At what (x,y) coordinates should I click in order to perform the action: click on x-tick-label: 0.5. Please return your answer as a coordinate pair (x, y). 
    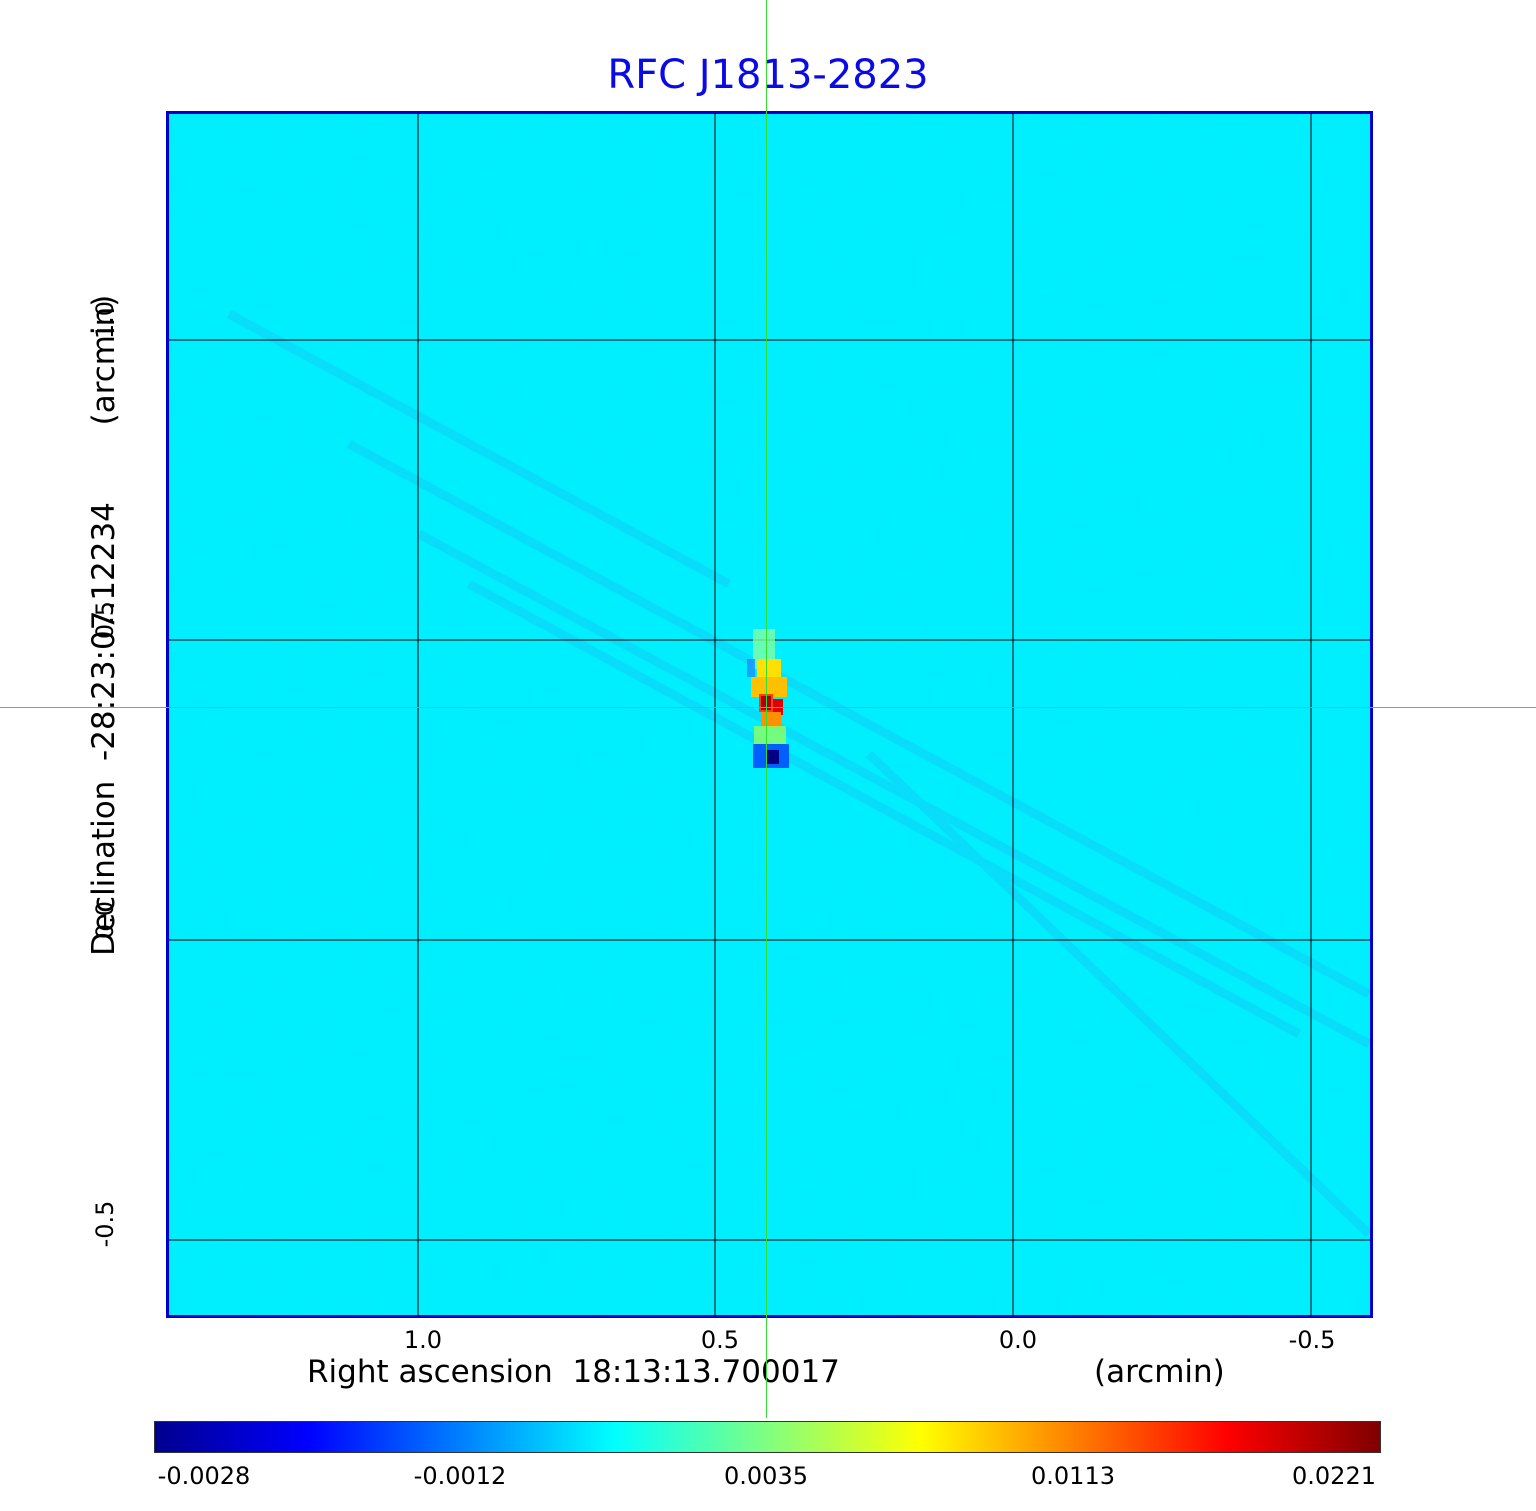
    Looking at the image, I should click on (720, 1340).